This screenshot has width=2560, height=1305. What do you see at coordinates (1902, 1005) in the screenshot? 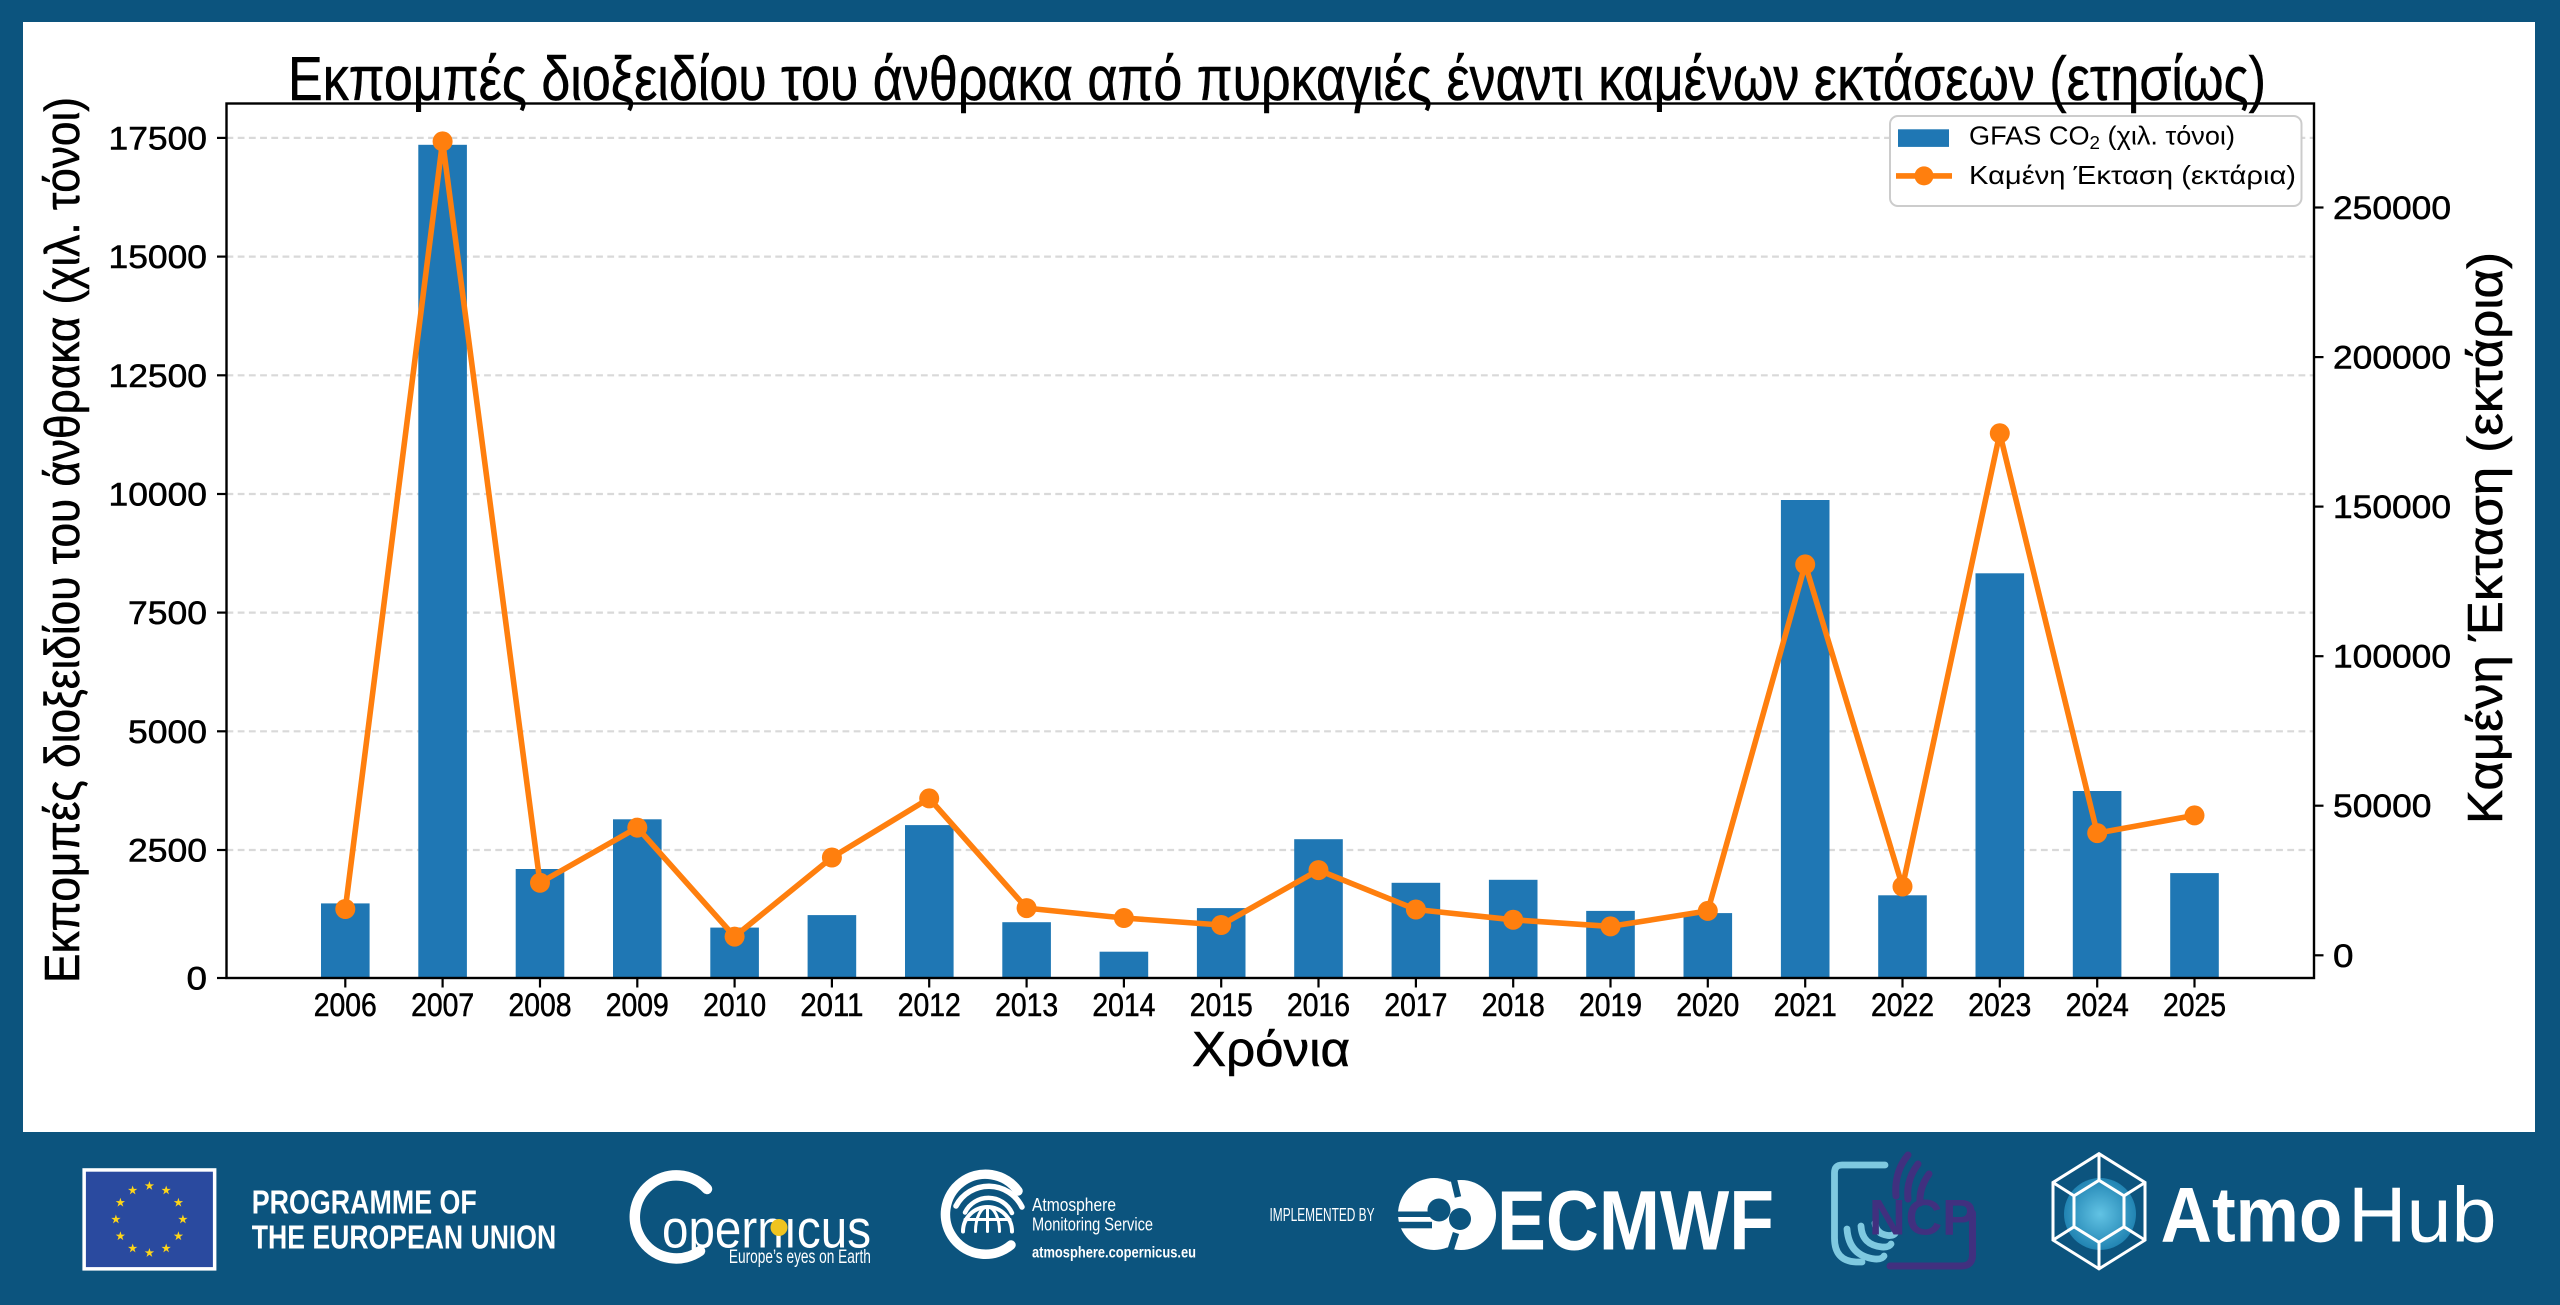
I see `svg-text: 2022` at bounding box center [1902, 1005].